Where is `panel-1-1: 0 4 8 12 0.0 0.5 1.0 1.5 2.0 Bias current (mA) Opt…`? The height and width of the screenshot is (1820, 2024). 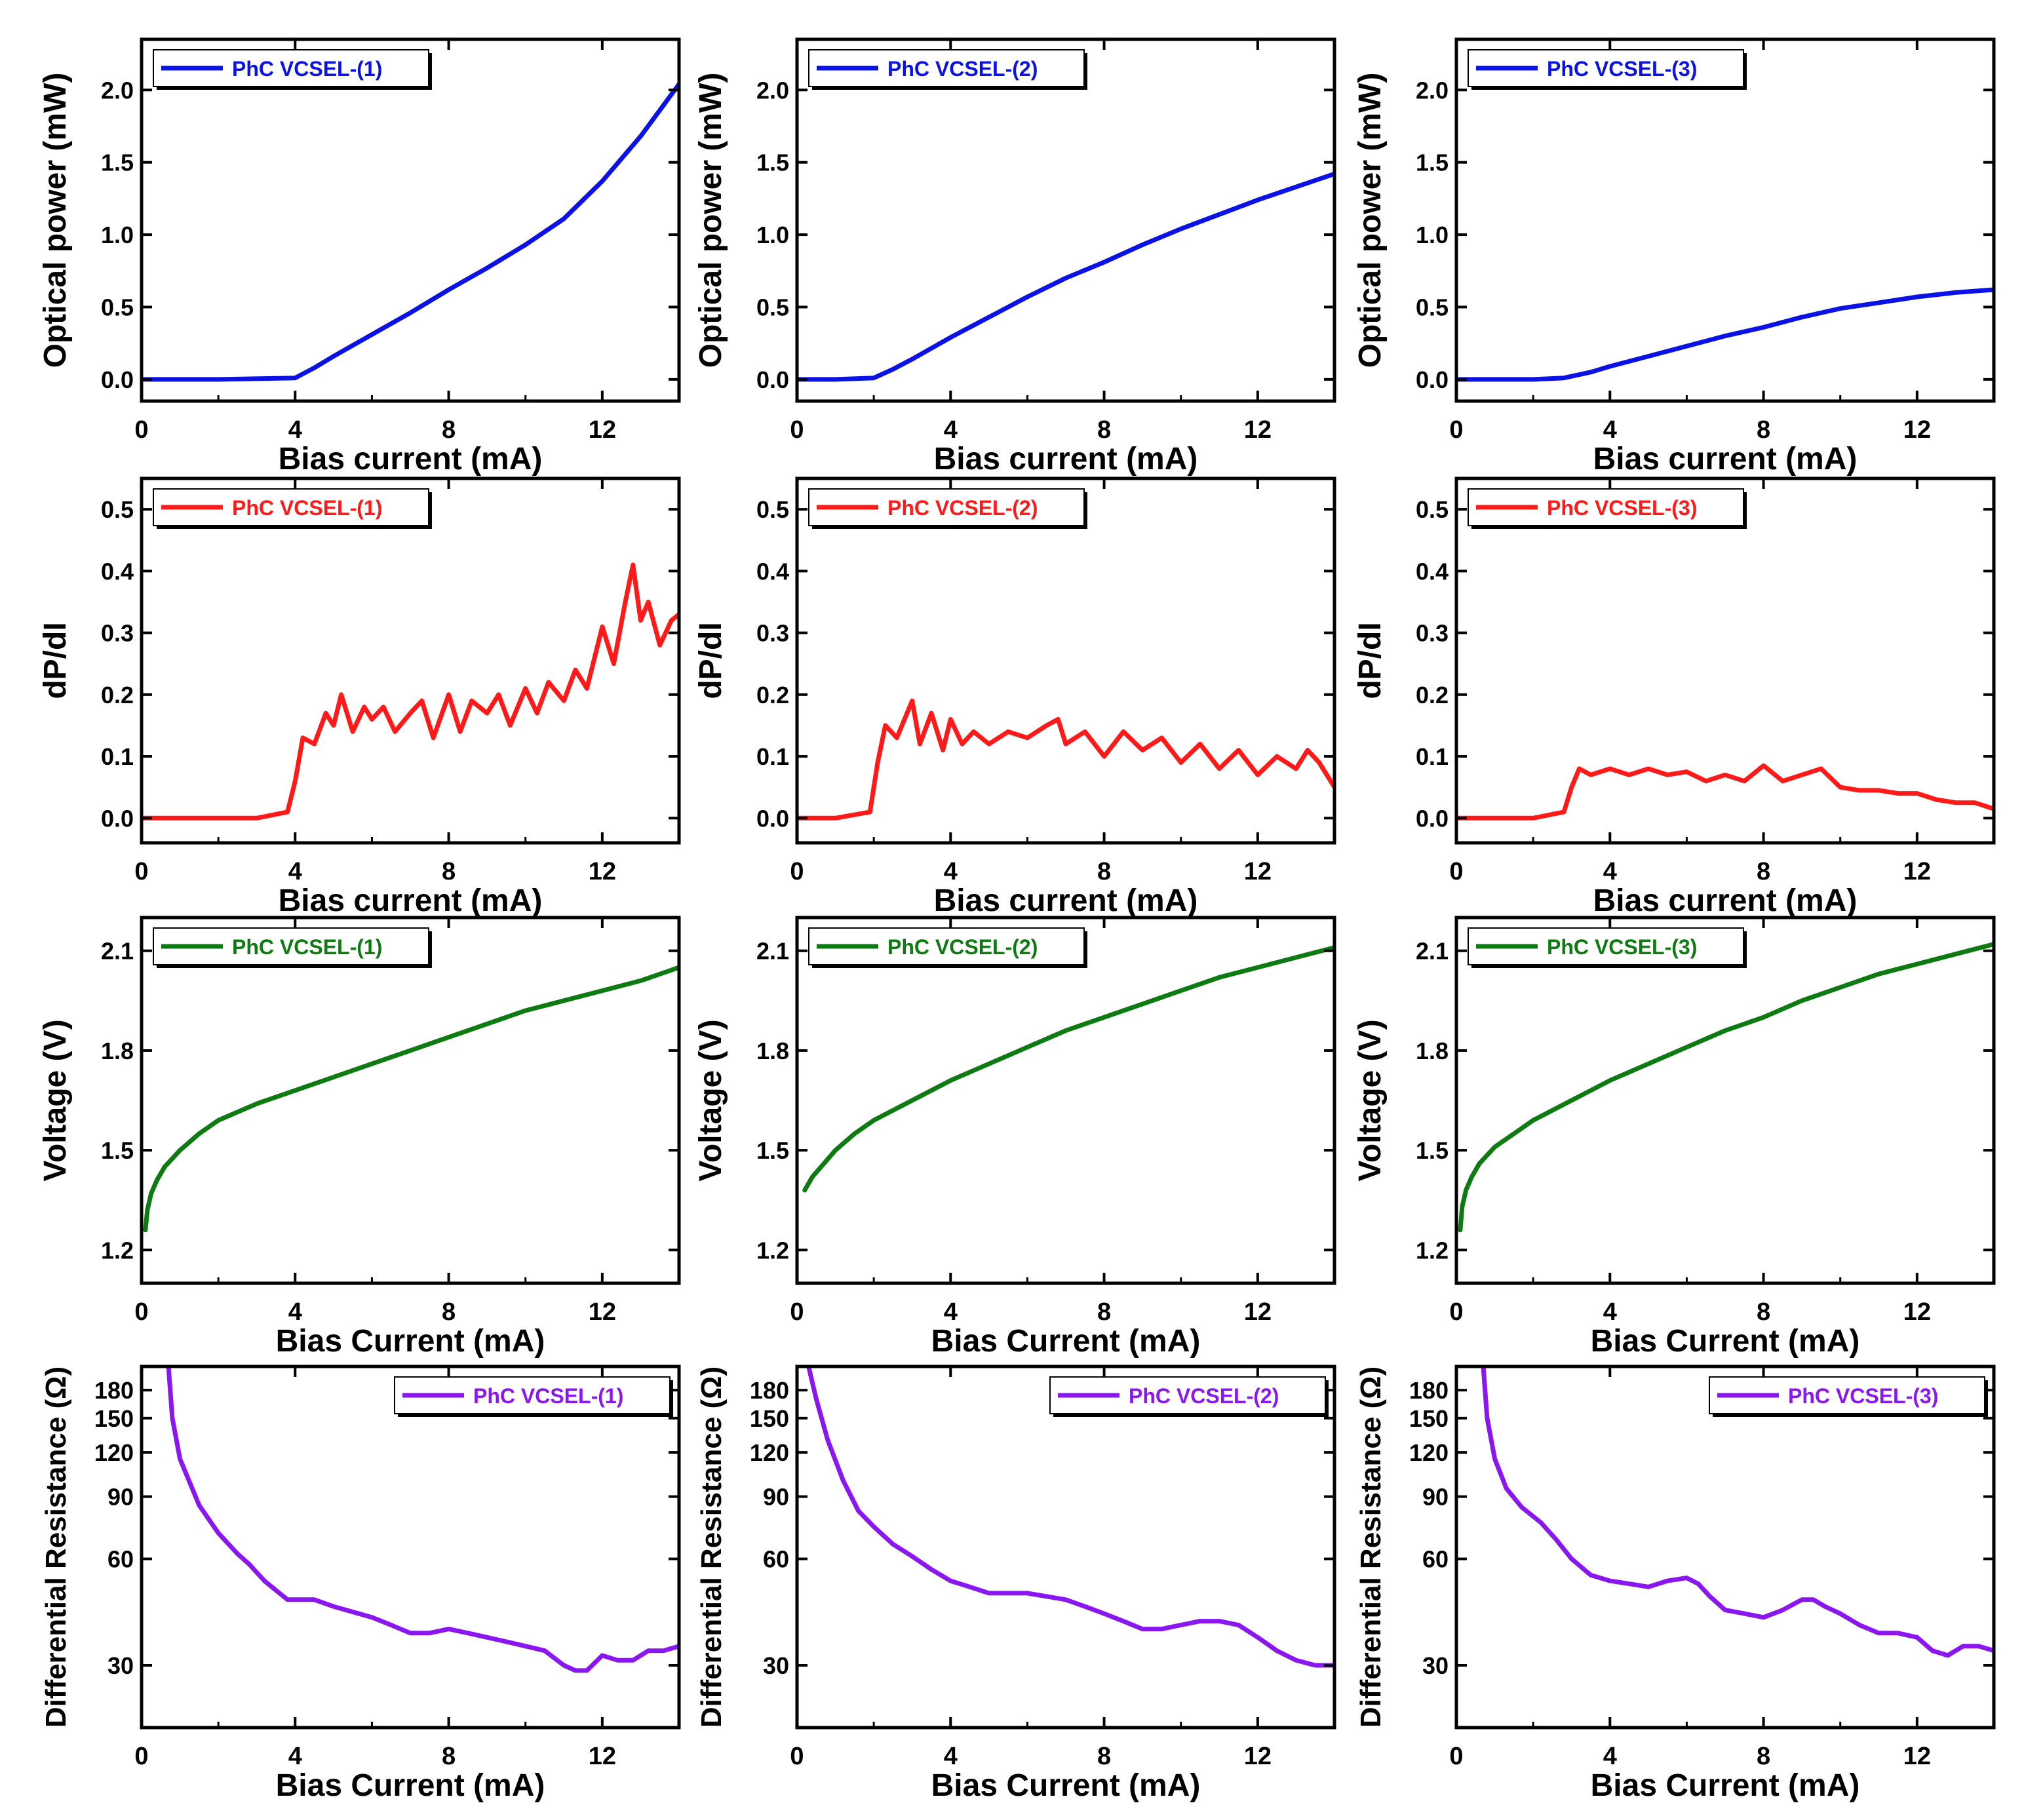 panel-1-1: 0 4 8 12 0.0 0.5 1.0 1.5 2.0 Bias current (mA) Opt… is located at coordinates (359, 256).